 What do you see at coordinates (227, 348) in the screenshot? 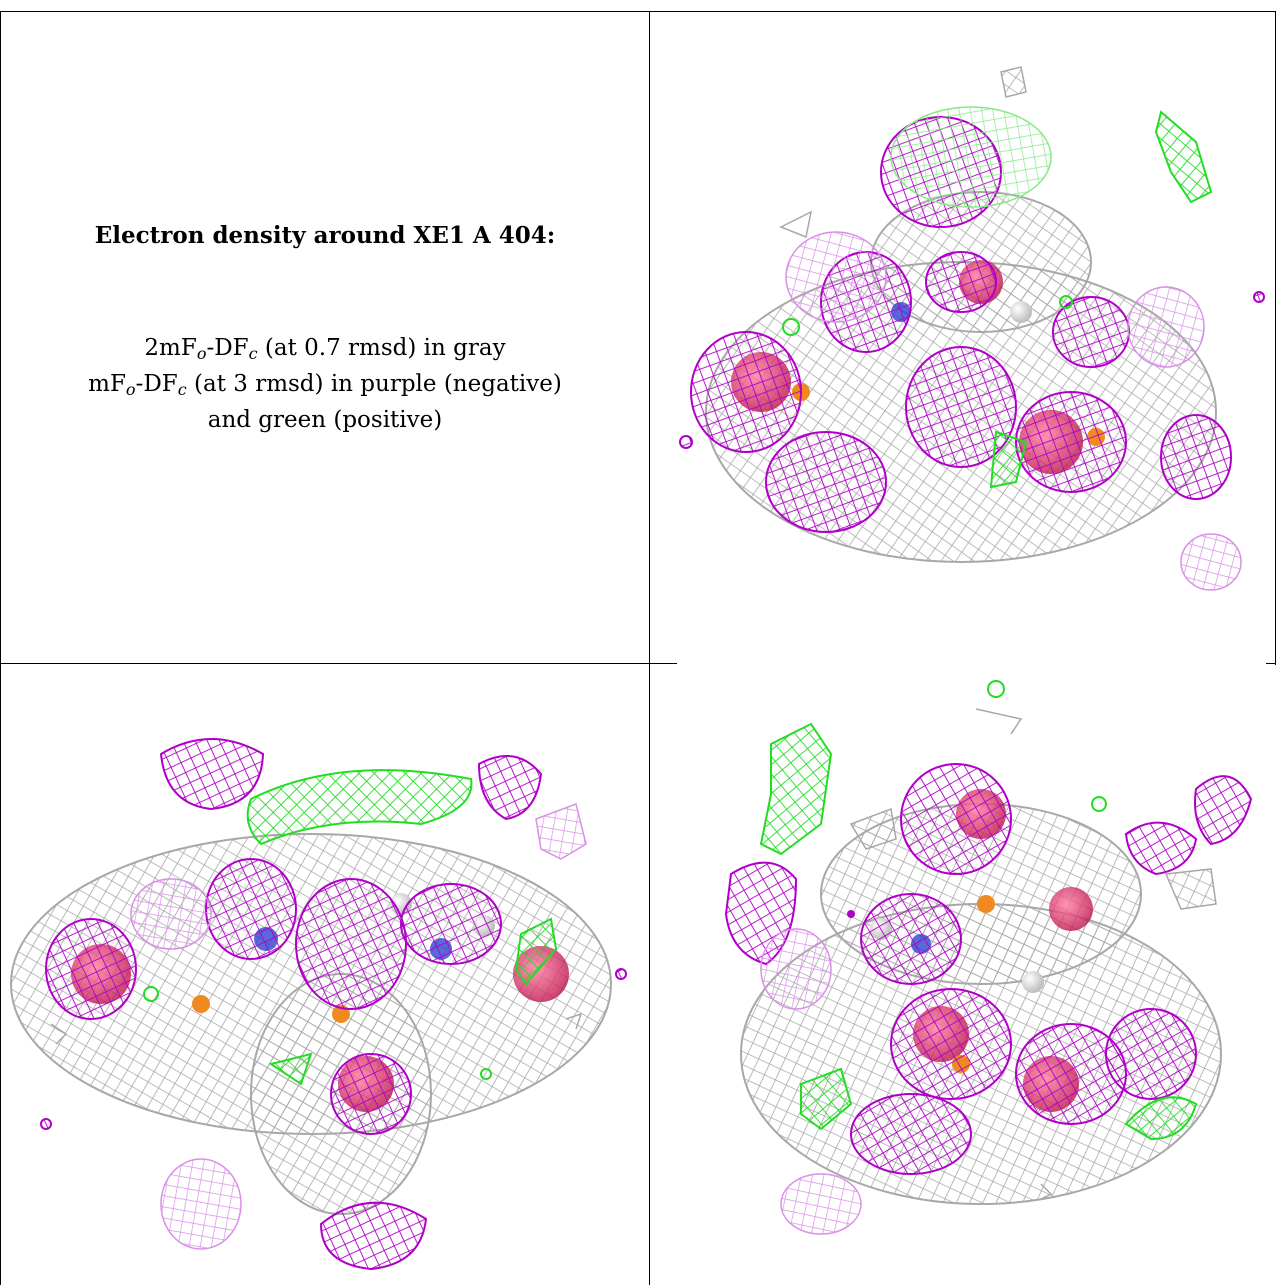
I see `legend-line1-mid: -DF` at bounding box center [227, 348].